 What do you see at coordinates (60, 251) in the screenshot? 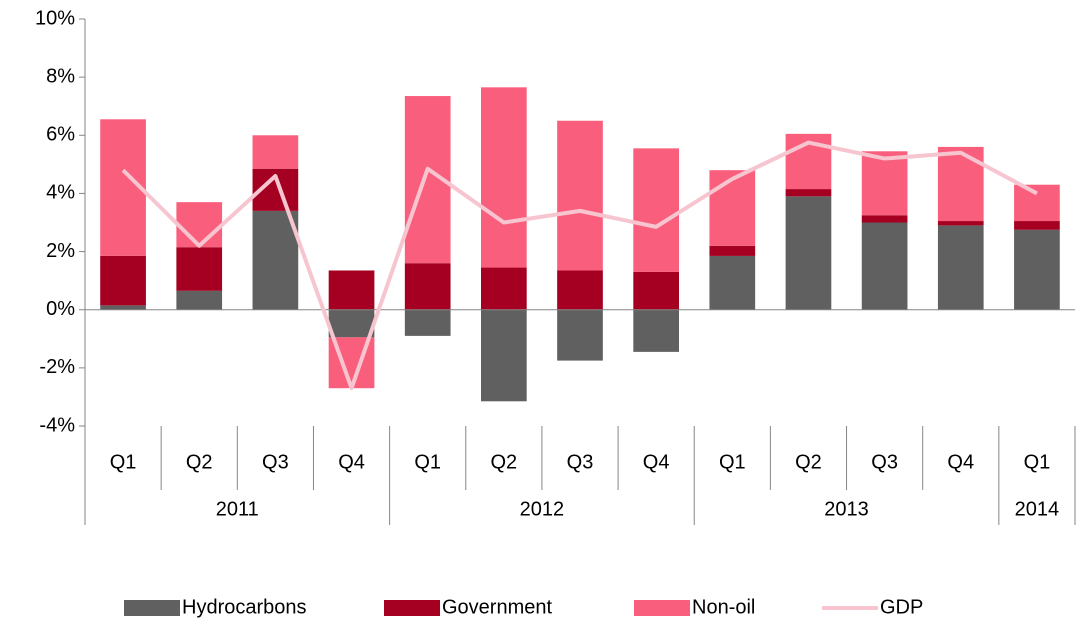
I see `y-tick-label: 2%` at bounding box center [60, 251].